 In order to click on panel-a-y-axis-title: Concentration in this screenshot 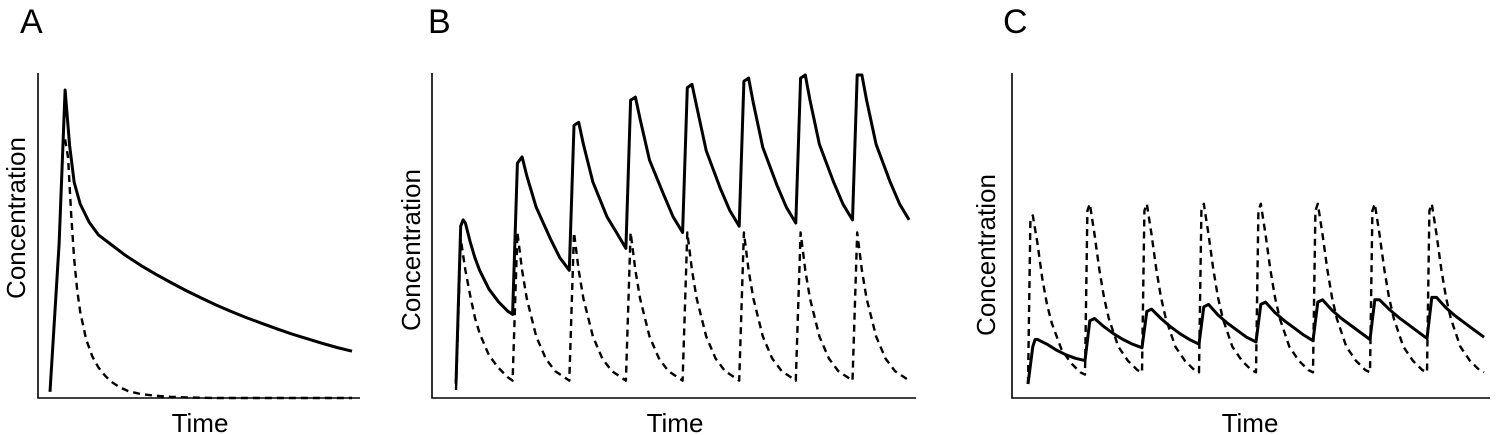, I will do `click(16, 218)`.